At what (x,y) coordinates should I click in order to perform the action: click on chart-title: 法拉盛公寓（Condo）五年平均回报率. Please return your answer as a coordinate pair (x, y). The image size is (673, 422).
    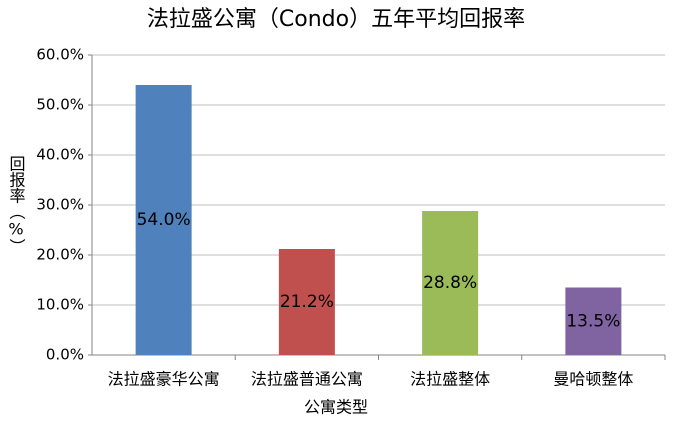
    Looking at the image, I should click on (336, 19).